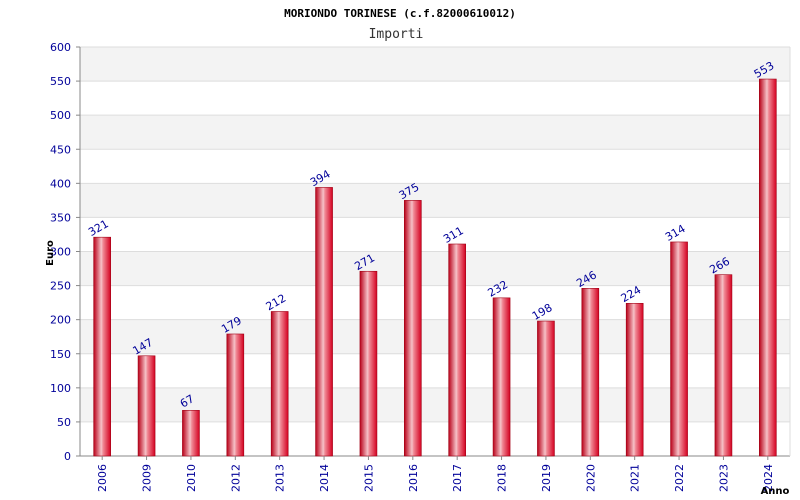  What do you see at coordinates (191, 433) in the screenshot?
I see `bar-2010` at bounding box center [191, 433].